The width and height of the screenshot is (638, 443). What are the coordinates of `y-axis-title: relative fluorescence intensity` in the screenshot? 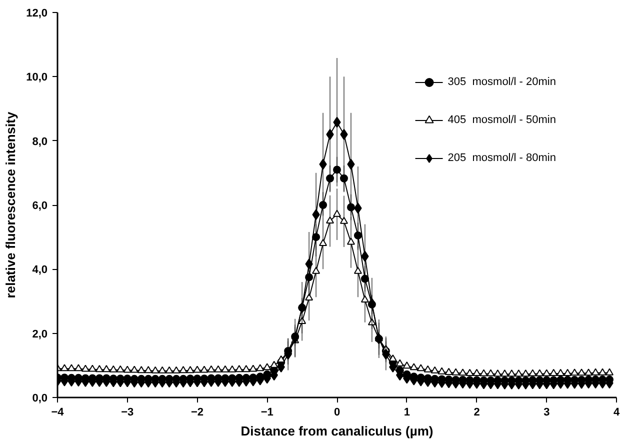 It's located at (10, 204).